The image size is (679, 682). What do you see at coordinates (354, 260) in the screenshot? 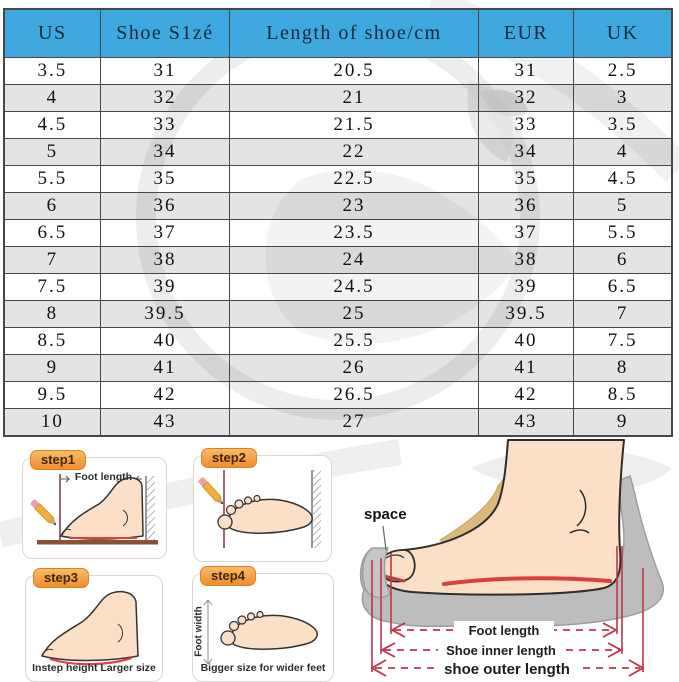
I see `table-cell: 24` at bounding box center [354, 260].